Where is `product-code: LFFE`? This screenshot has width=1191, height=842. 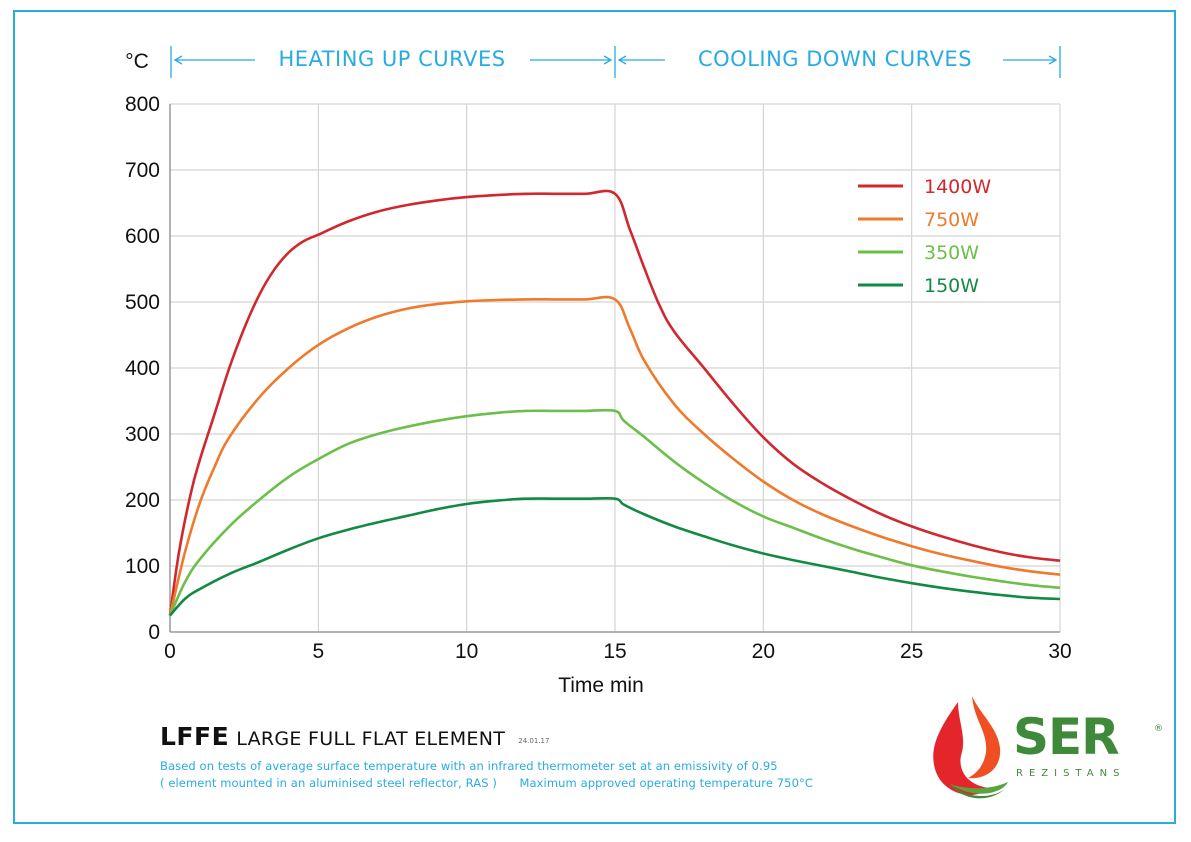
product-code: LFFE is located at coordinates (195, 736).